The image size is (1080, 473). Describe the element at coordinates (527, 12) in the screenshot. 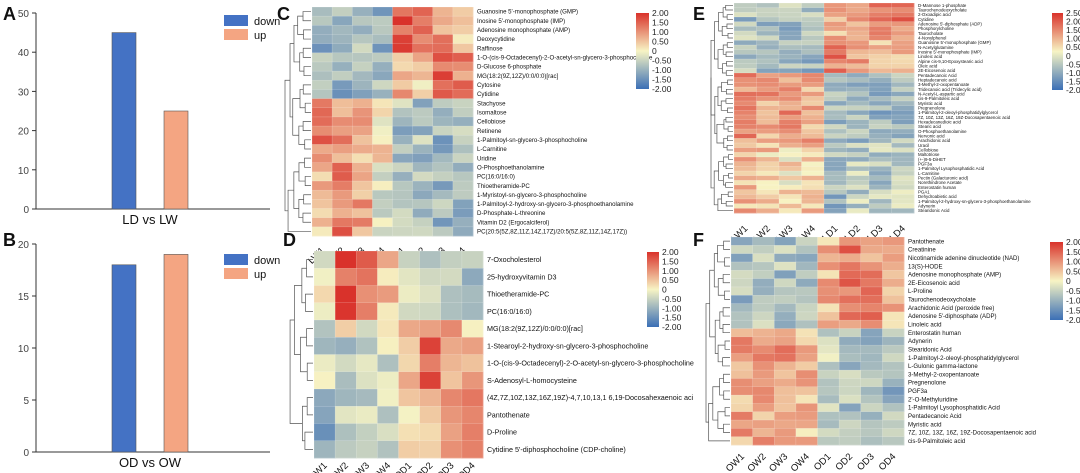

I see `row-label: Guanosine 5'-monophosphate (GMP)` at that location.